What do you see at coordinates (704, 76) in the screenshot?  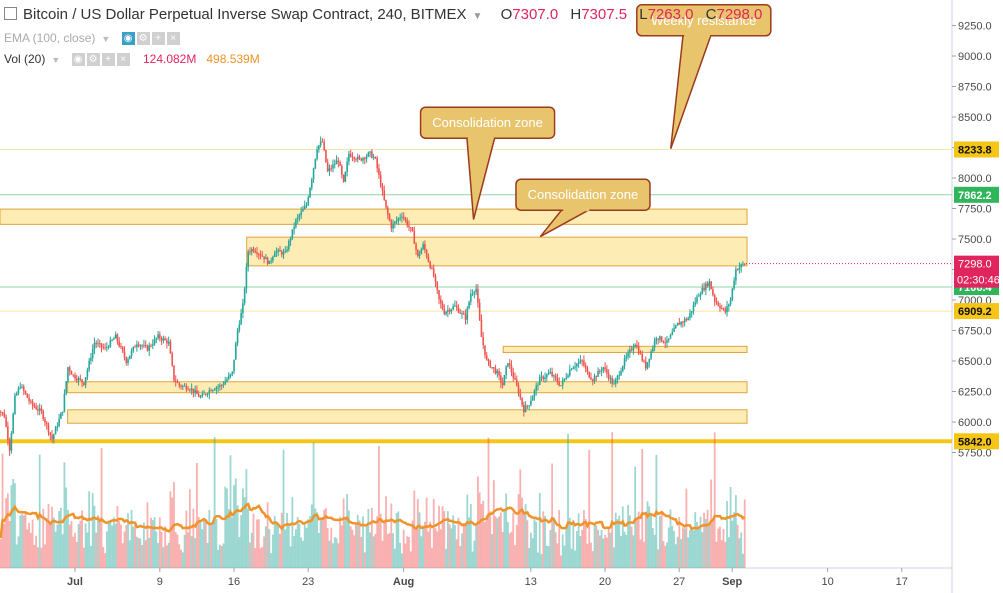 I see `callout-2: Weekly resistance` at bounding box center [704, 76].